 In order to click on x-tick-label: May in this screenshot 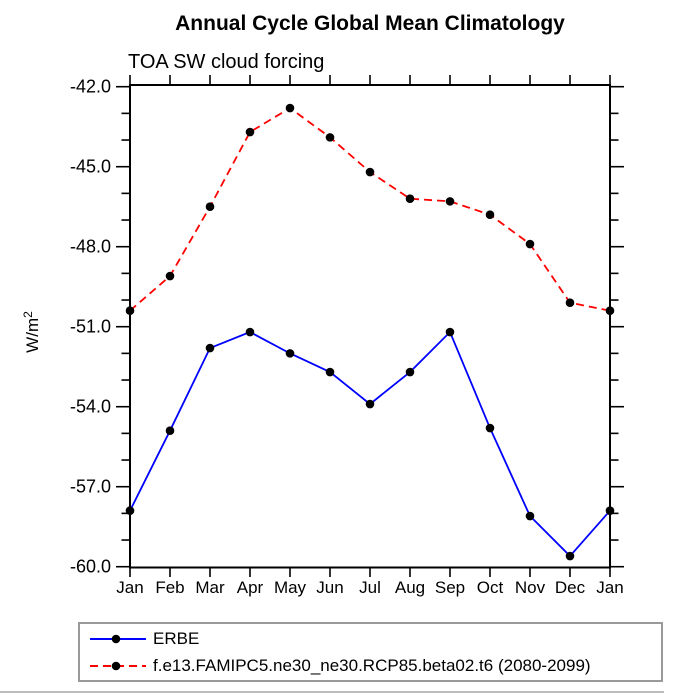, I will do `click(290, 587)`.